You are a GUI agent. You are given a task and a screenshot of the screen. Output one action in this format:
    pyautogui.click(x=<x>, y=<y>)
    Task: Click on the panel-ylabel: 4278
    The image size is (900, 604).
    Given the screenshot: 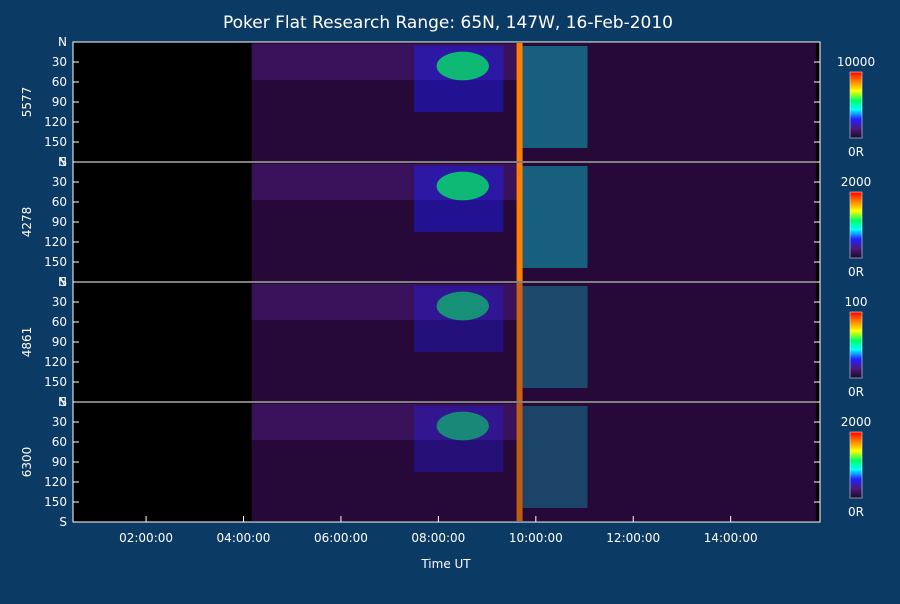 What is the action you would take?
    pyautogui.click(x=27, y=222)
    